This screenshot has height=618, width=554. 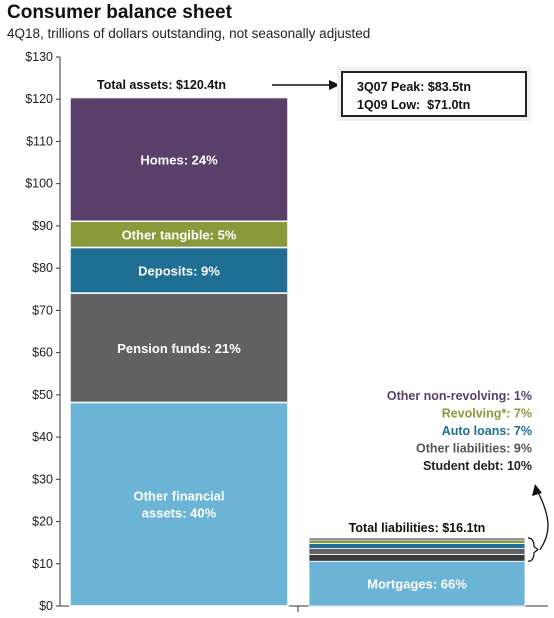 I want to click on y-tick-label: $70, so click(x=42, y=310).